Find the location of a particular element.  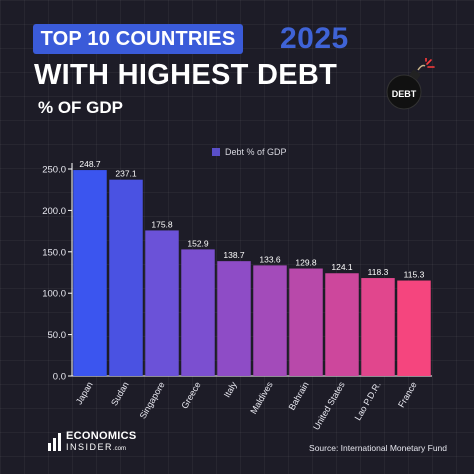

bomb-icon: DEBT is located at coordinates (410, 84).